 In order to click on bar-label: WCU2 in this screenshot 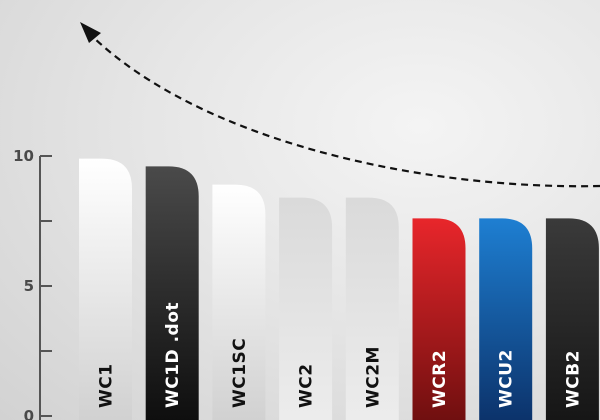, I will do `click(507, 378)`.